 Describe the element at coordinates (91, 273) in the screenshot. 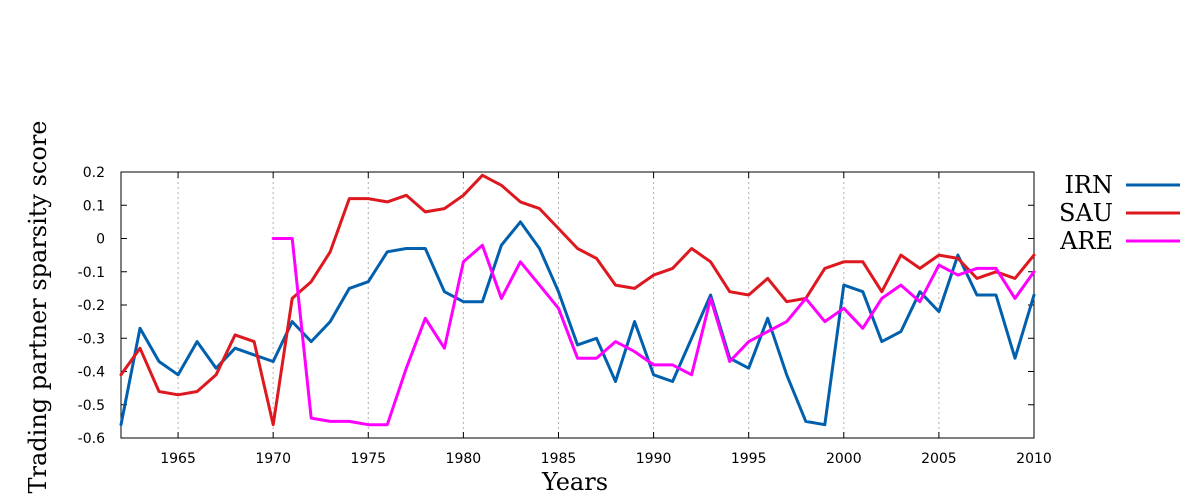

I see `y-tick-label: -0.1` at that location.